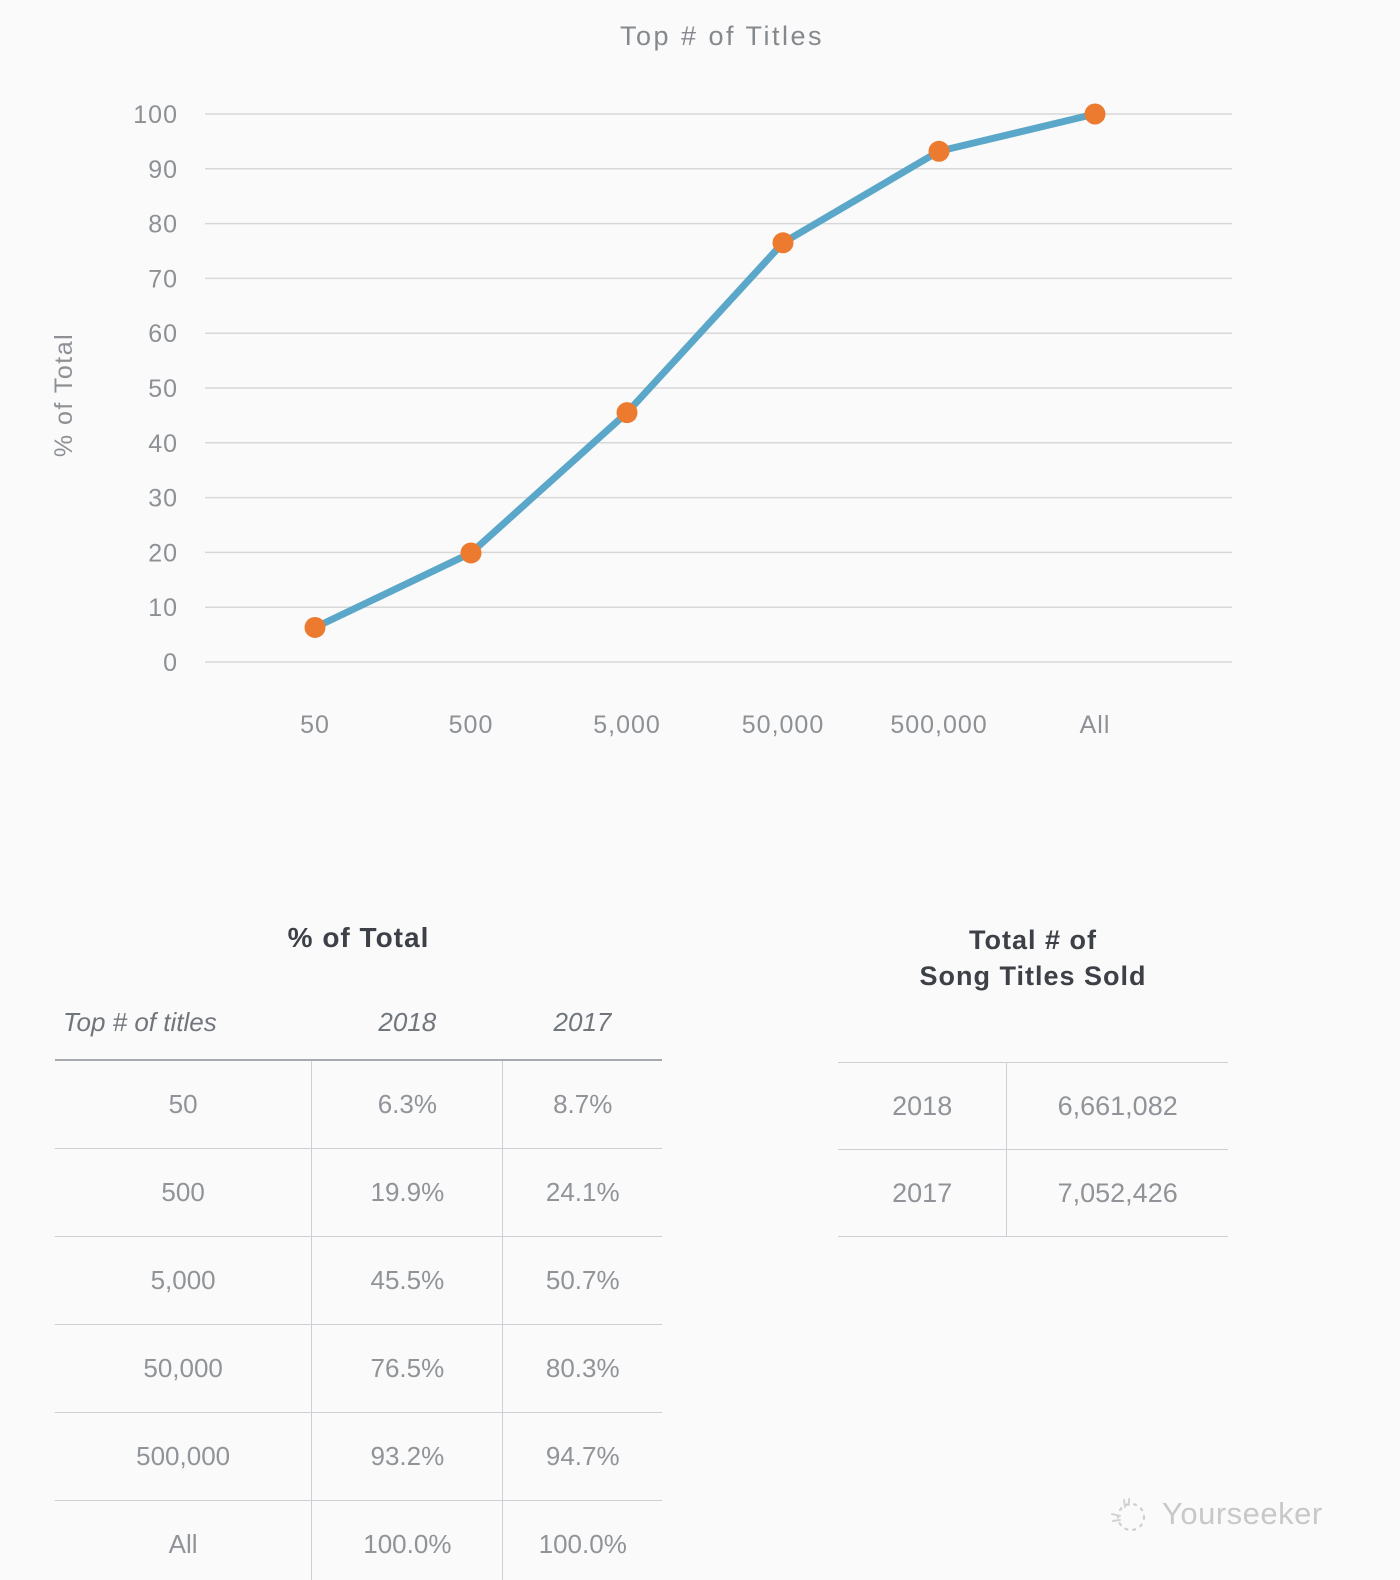 Image resolution: width=1400 pixels, height=1580 pixels. Describe the element at coordinates (1033, 976) in the screenshot. I see `title-line-2: Song Titles Sold` at that location.